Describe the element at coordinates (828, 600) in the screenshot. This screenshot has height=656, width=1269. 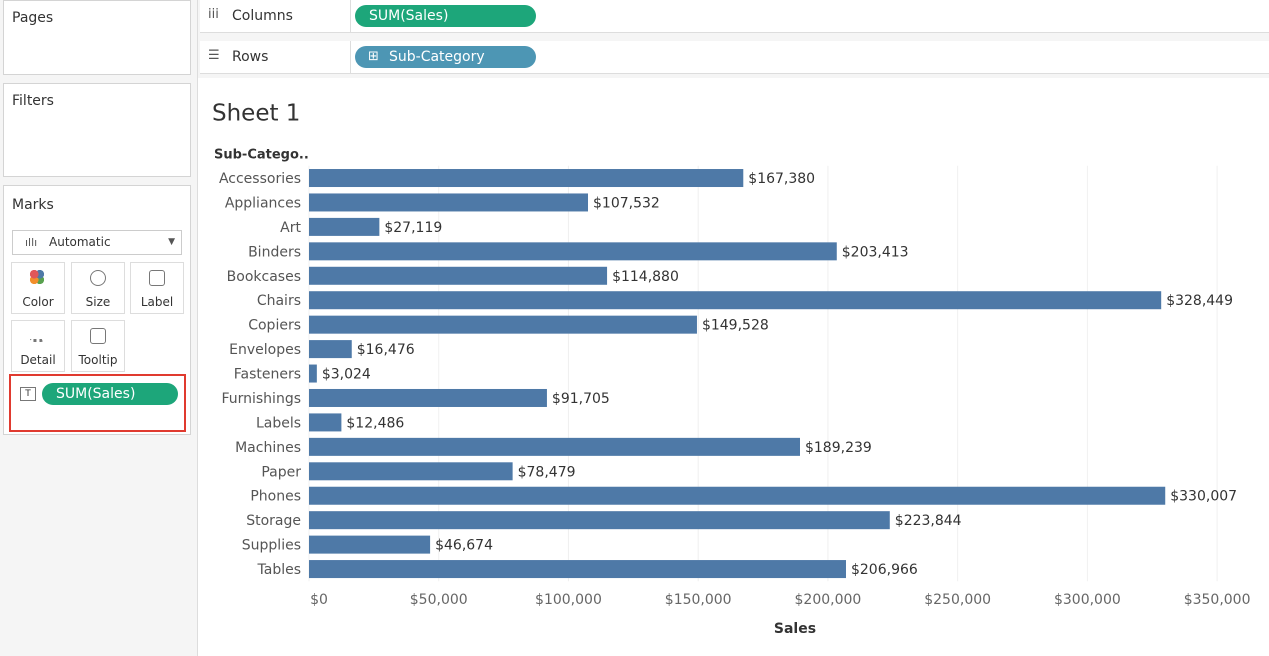
I see `x-tick-label: $200,000` at that location.